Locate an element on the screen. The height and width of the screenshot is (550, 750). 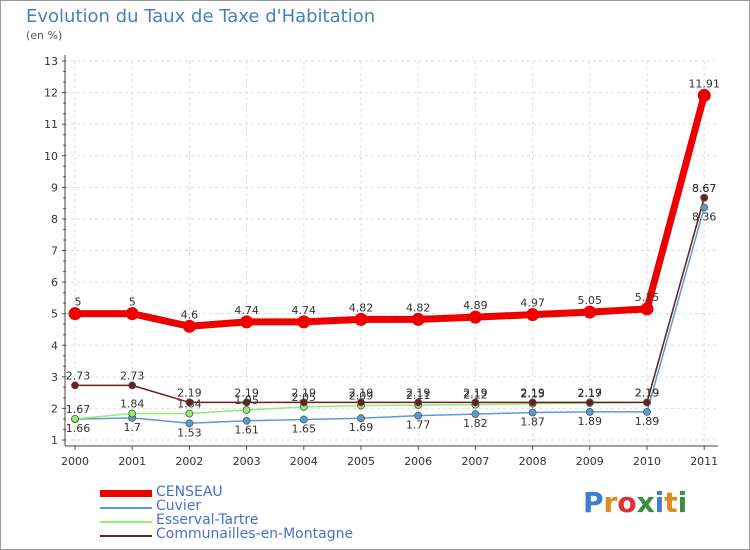
data-label: 8.36 is located at coordinates (704, 217).